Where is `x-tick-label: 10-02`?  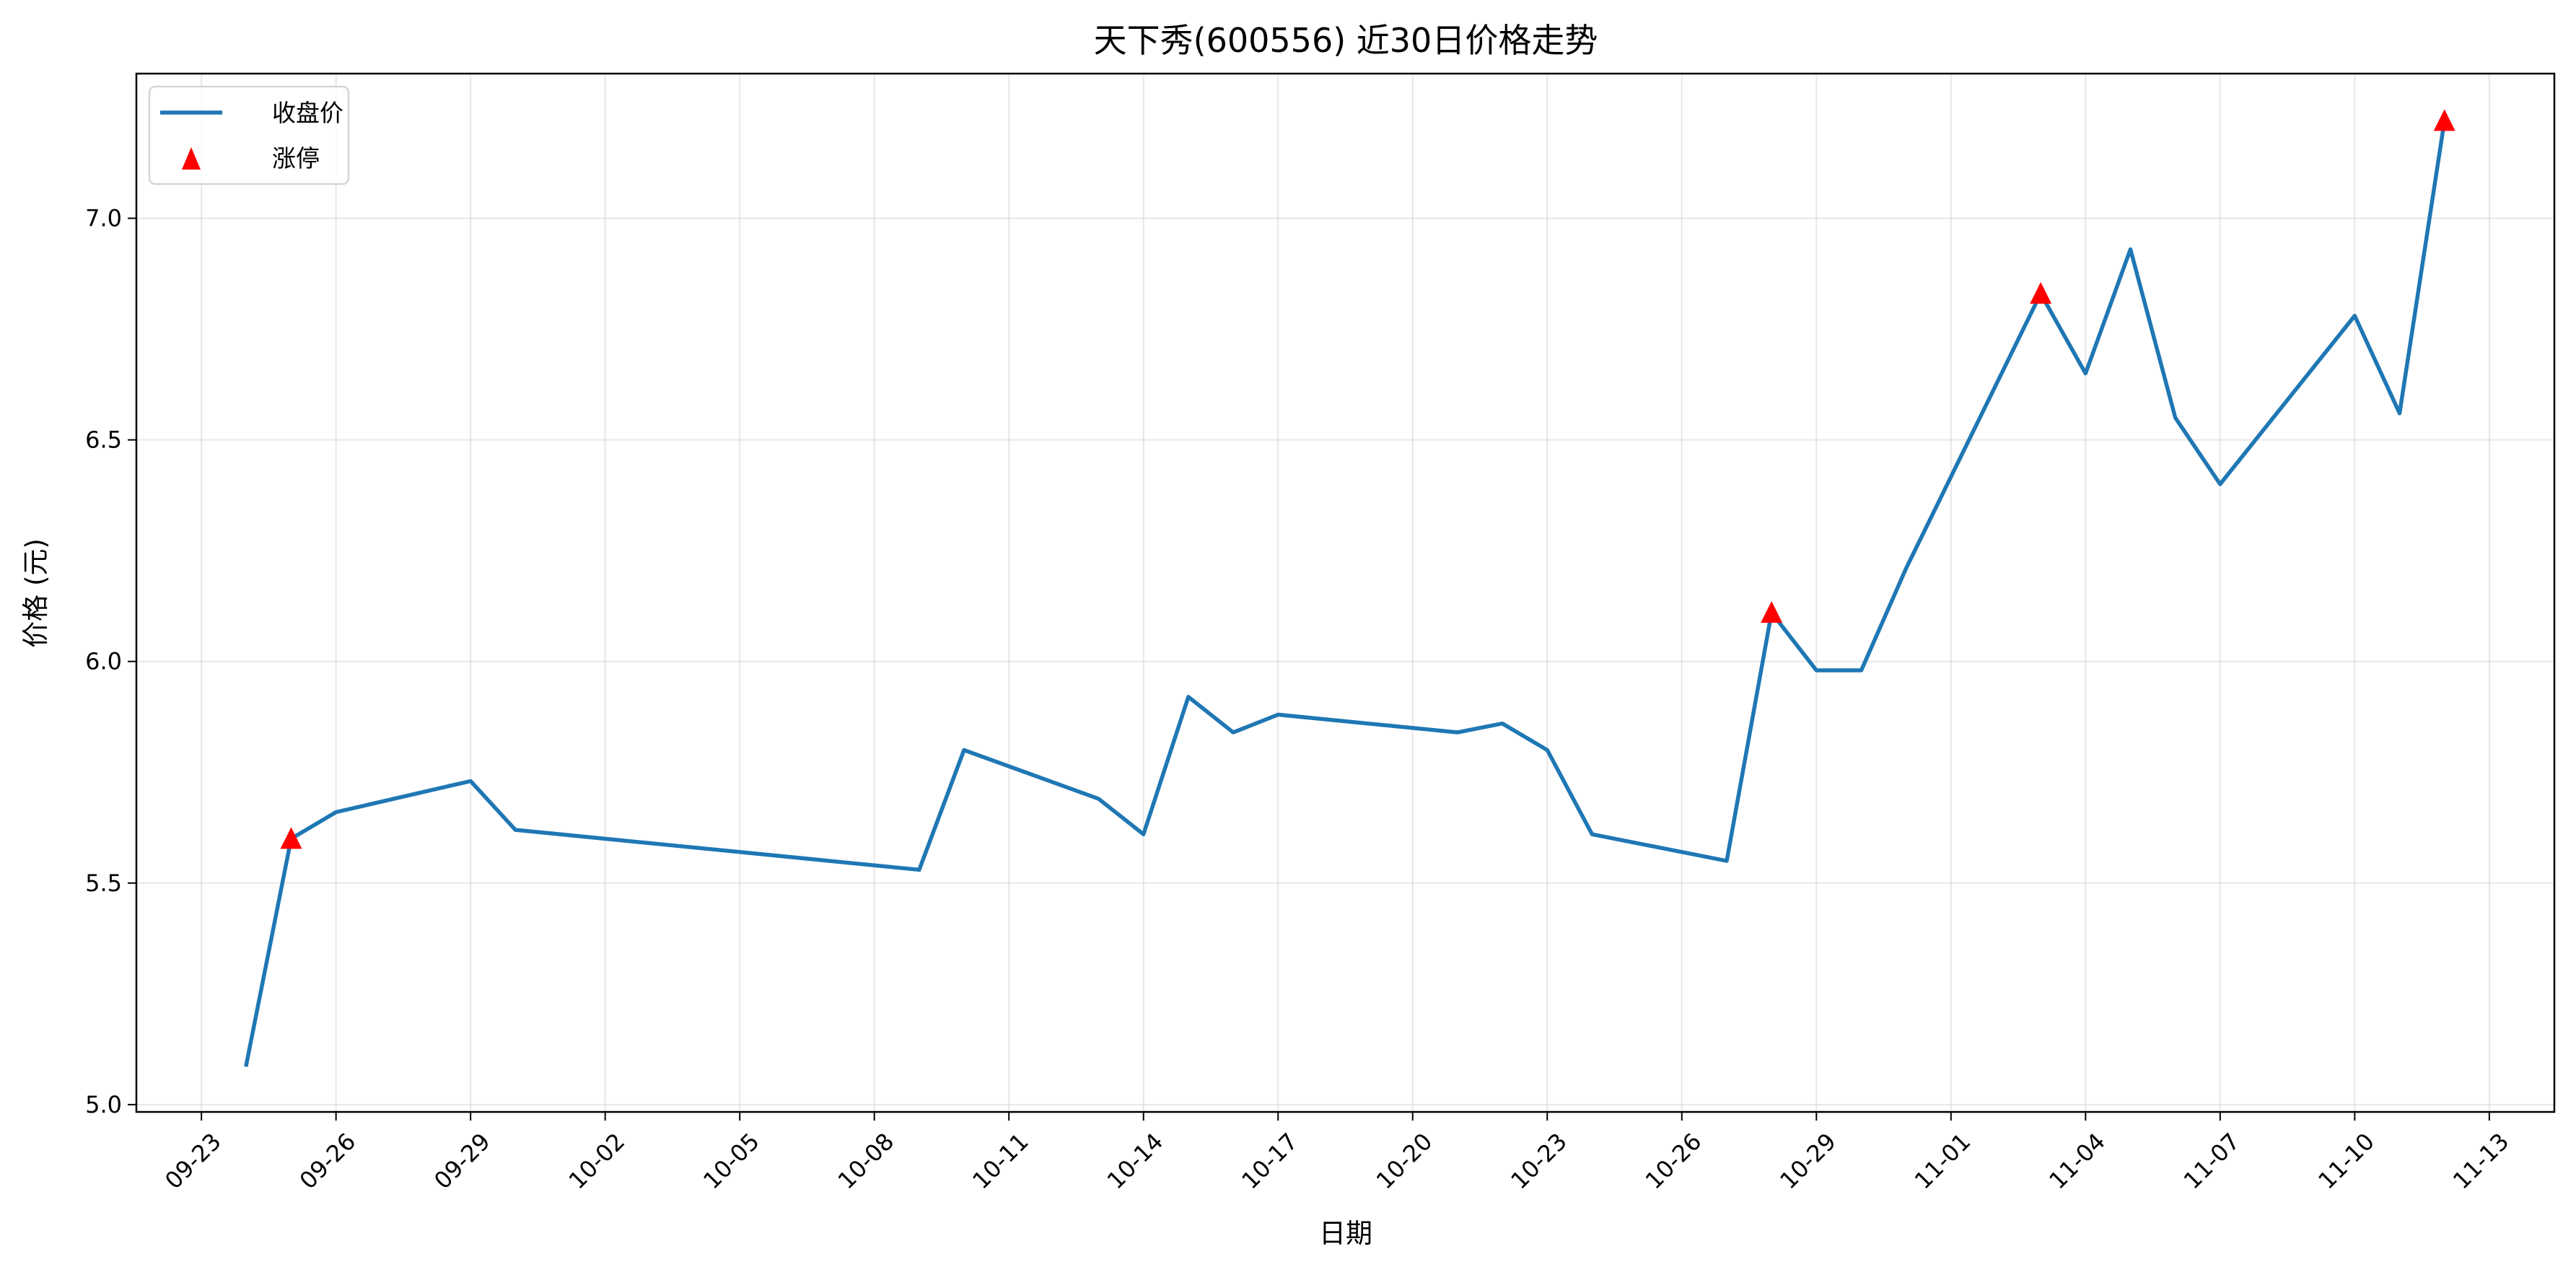
x-tick-label: 10-02 is located at coordinates (597, 1161).